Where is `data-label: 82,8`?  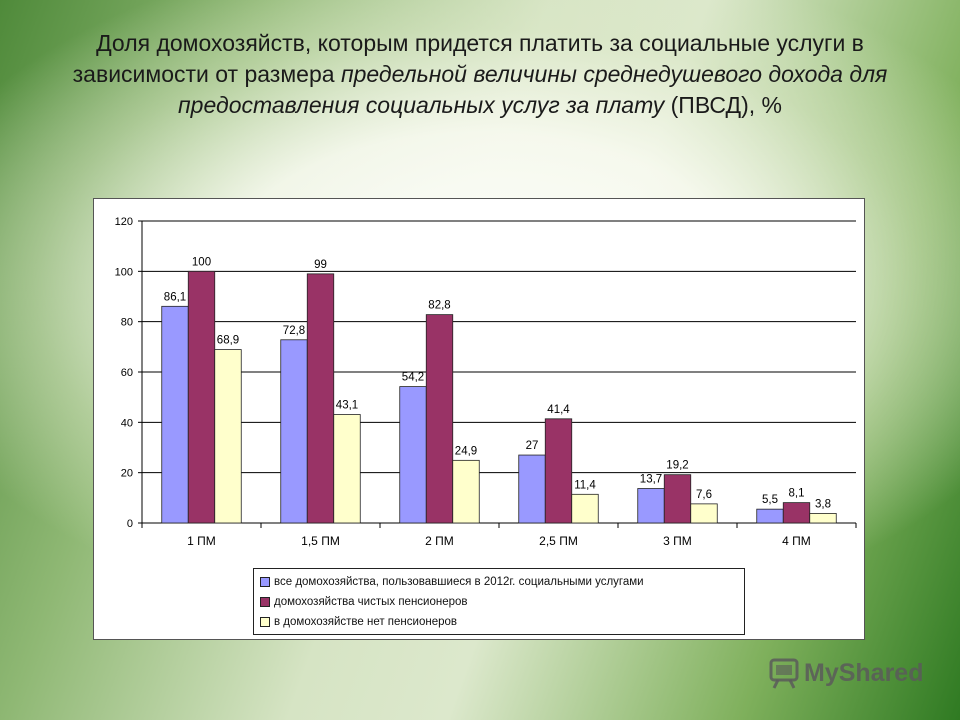
data-label: 82,8 is located at coordinates (439, 306).